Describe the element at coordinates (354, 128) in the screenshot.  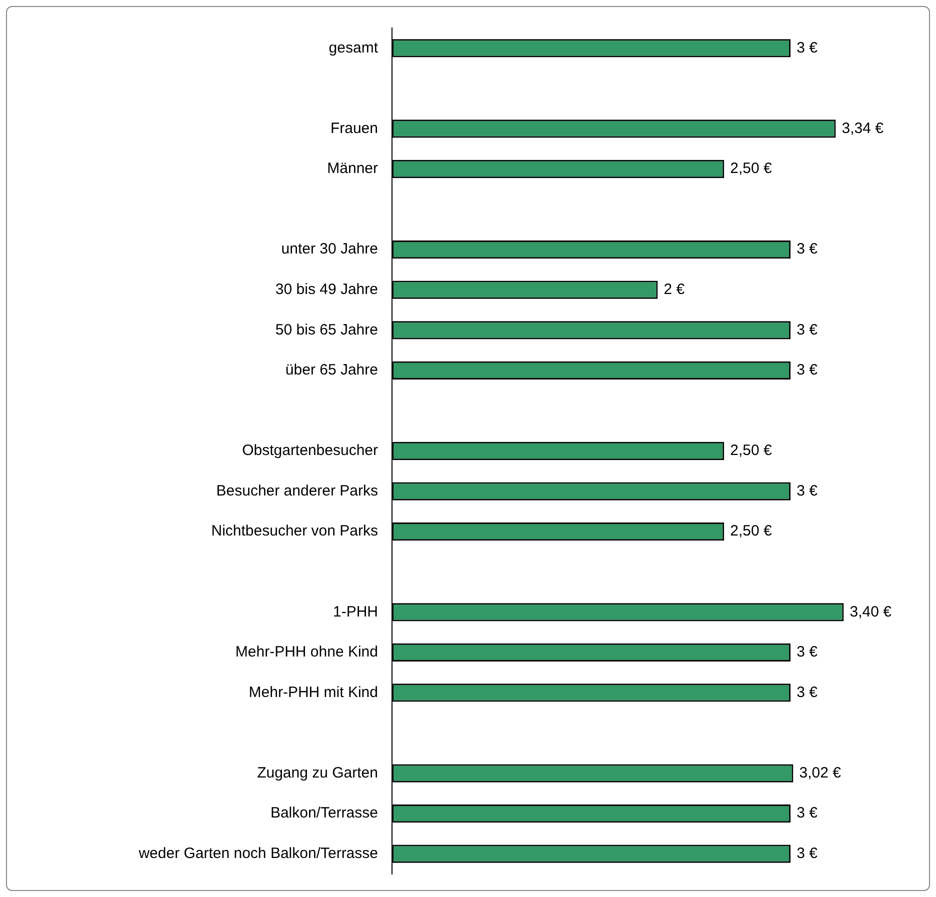
I see `y-tick-label: Frauen` at that location.